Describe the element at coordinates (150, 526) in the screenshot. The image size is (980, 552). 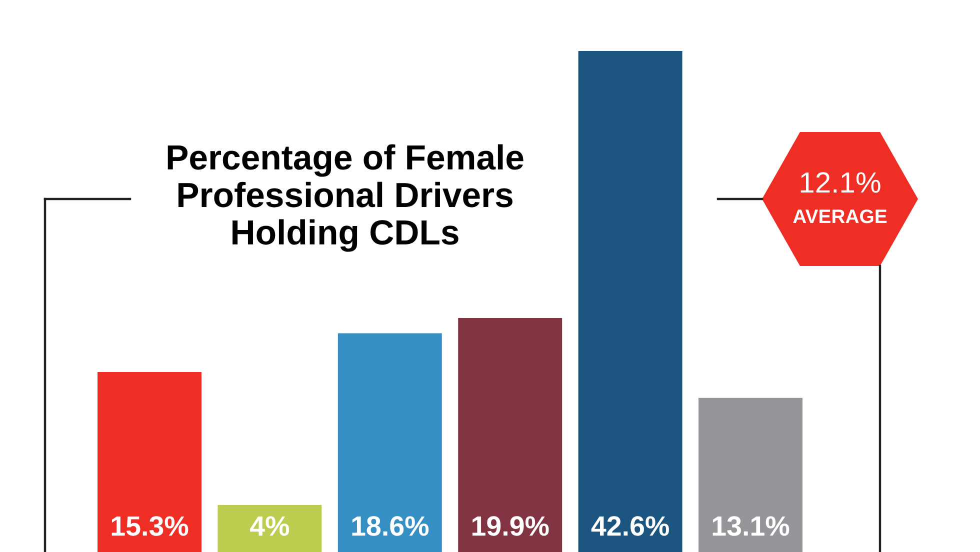
I see `data-label: 15.3%` at that location.